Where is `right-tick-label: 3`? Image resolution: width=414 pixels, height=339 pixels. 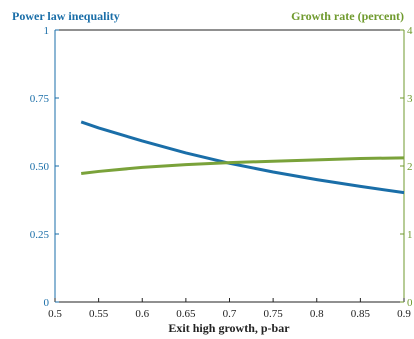 right-tick-label: 3 is located at coordinates (410, 99).